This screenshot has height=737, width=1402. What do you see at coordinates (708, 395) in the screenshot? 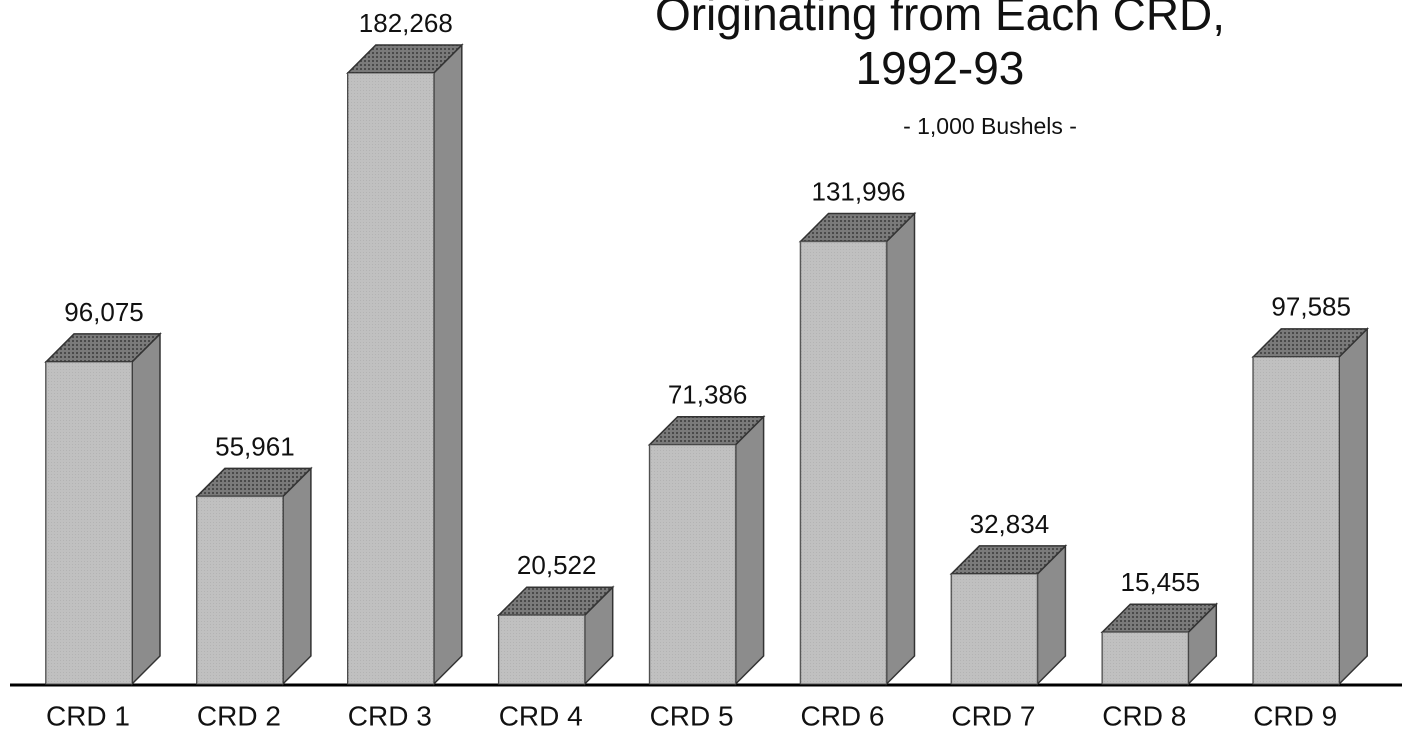
I see `value-label: 71,386` at bounding box center [708, 395].